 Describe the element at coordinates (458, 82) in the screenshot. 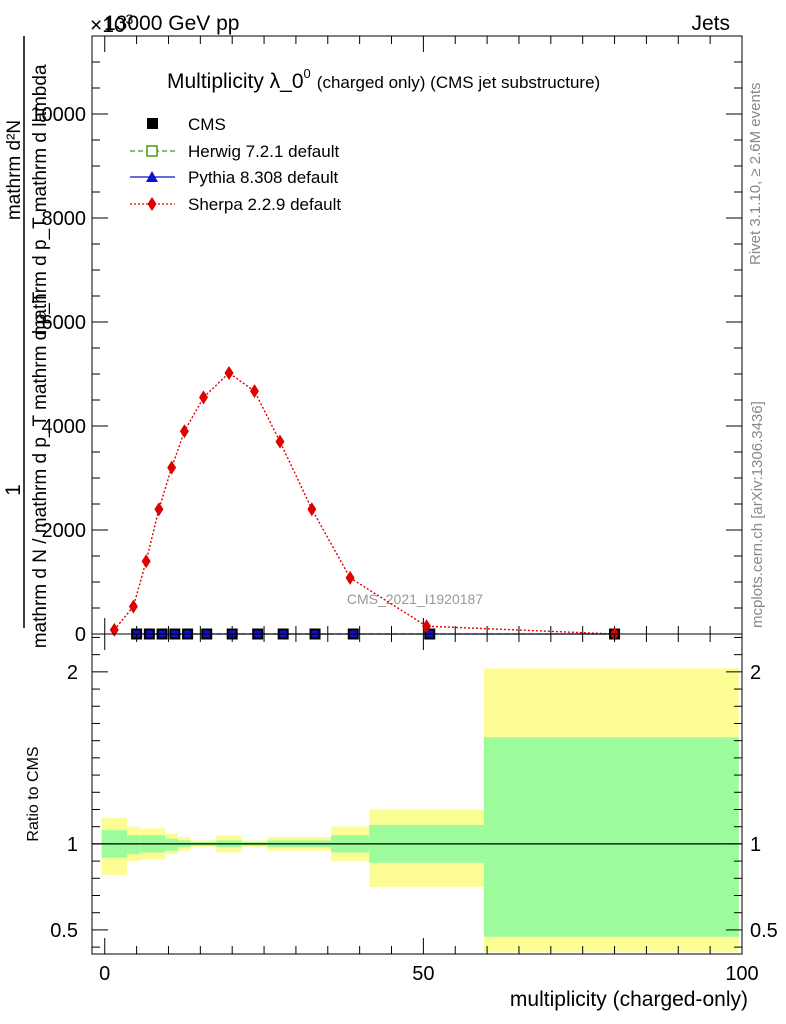

I see `plot-title-suffix: (charged only) (CMS jet substructure)` at that location.